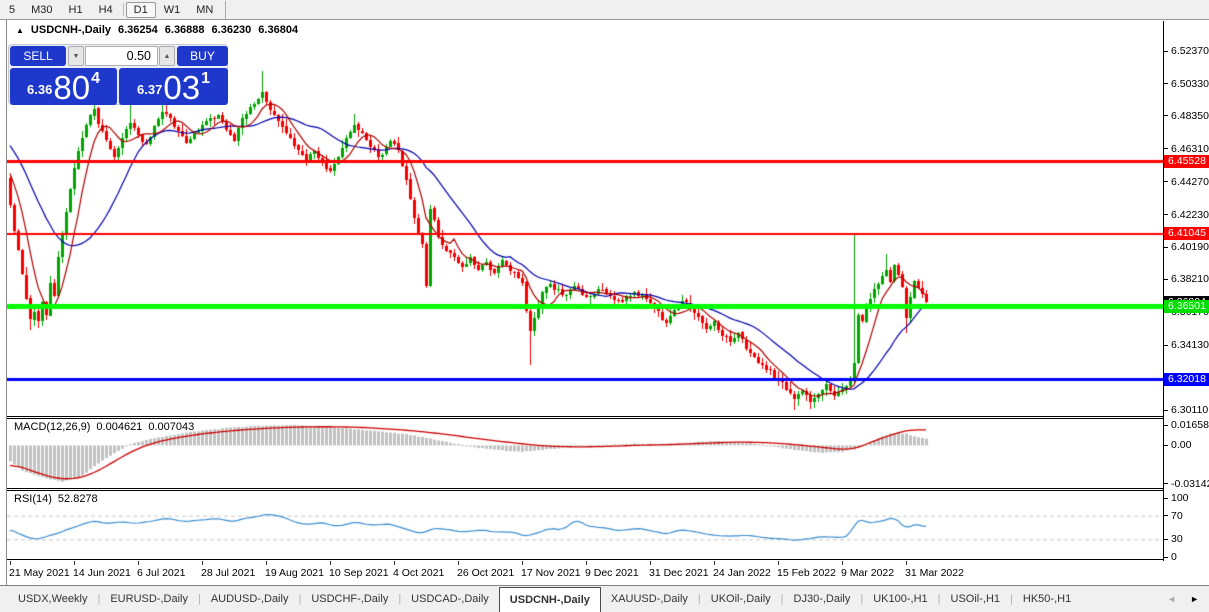  What do you see at coordinates (38, 56) in the screenshot?
I see `sell-button: SELL` at bounding box center [38, 56].